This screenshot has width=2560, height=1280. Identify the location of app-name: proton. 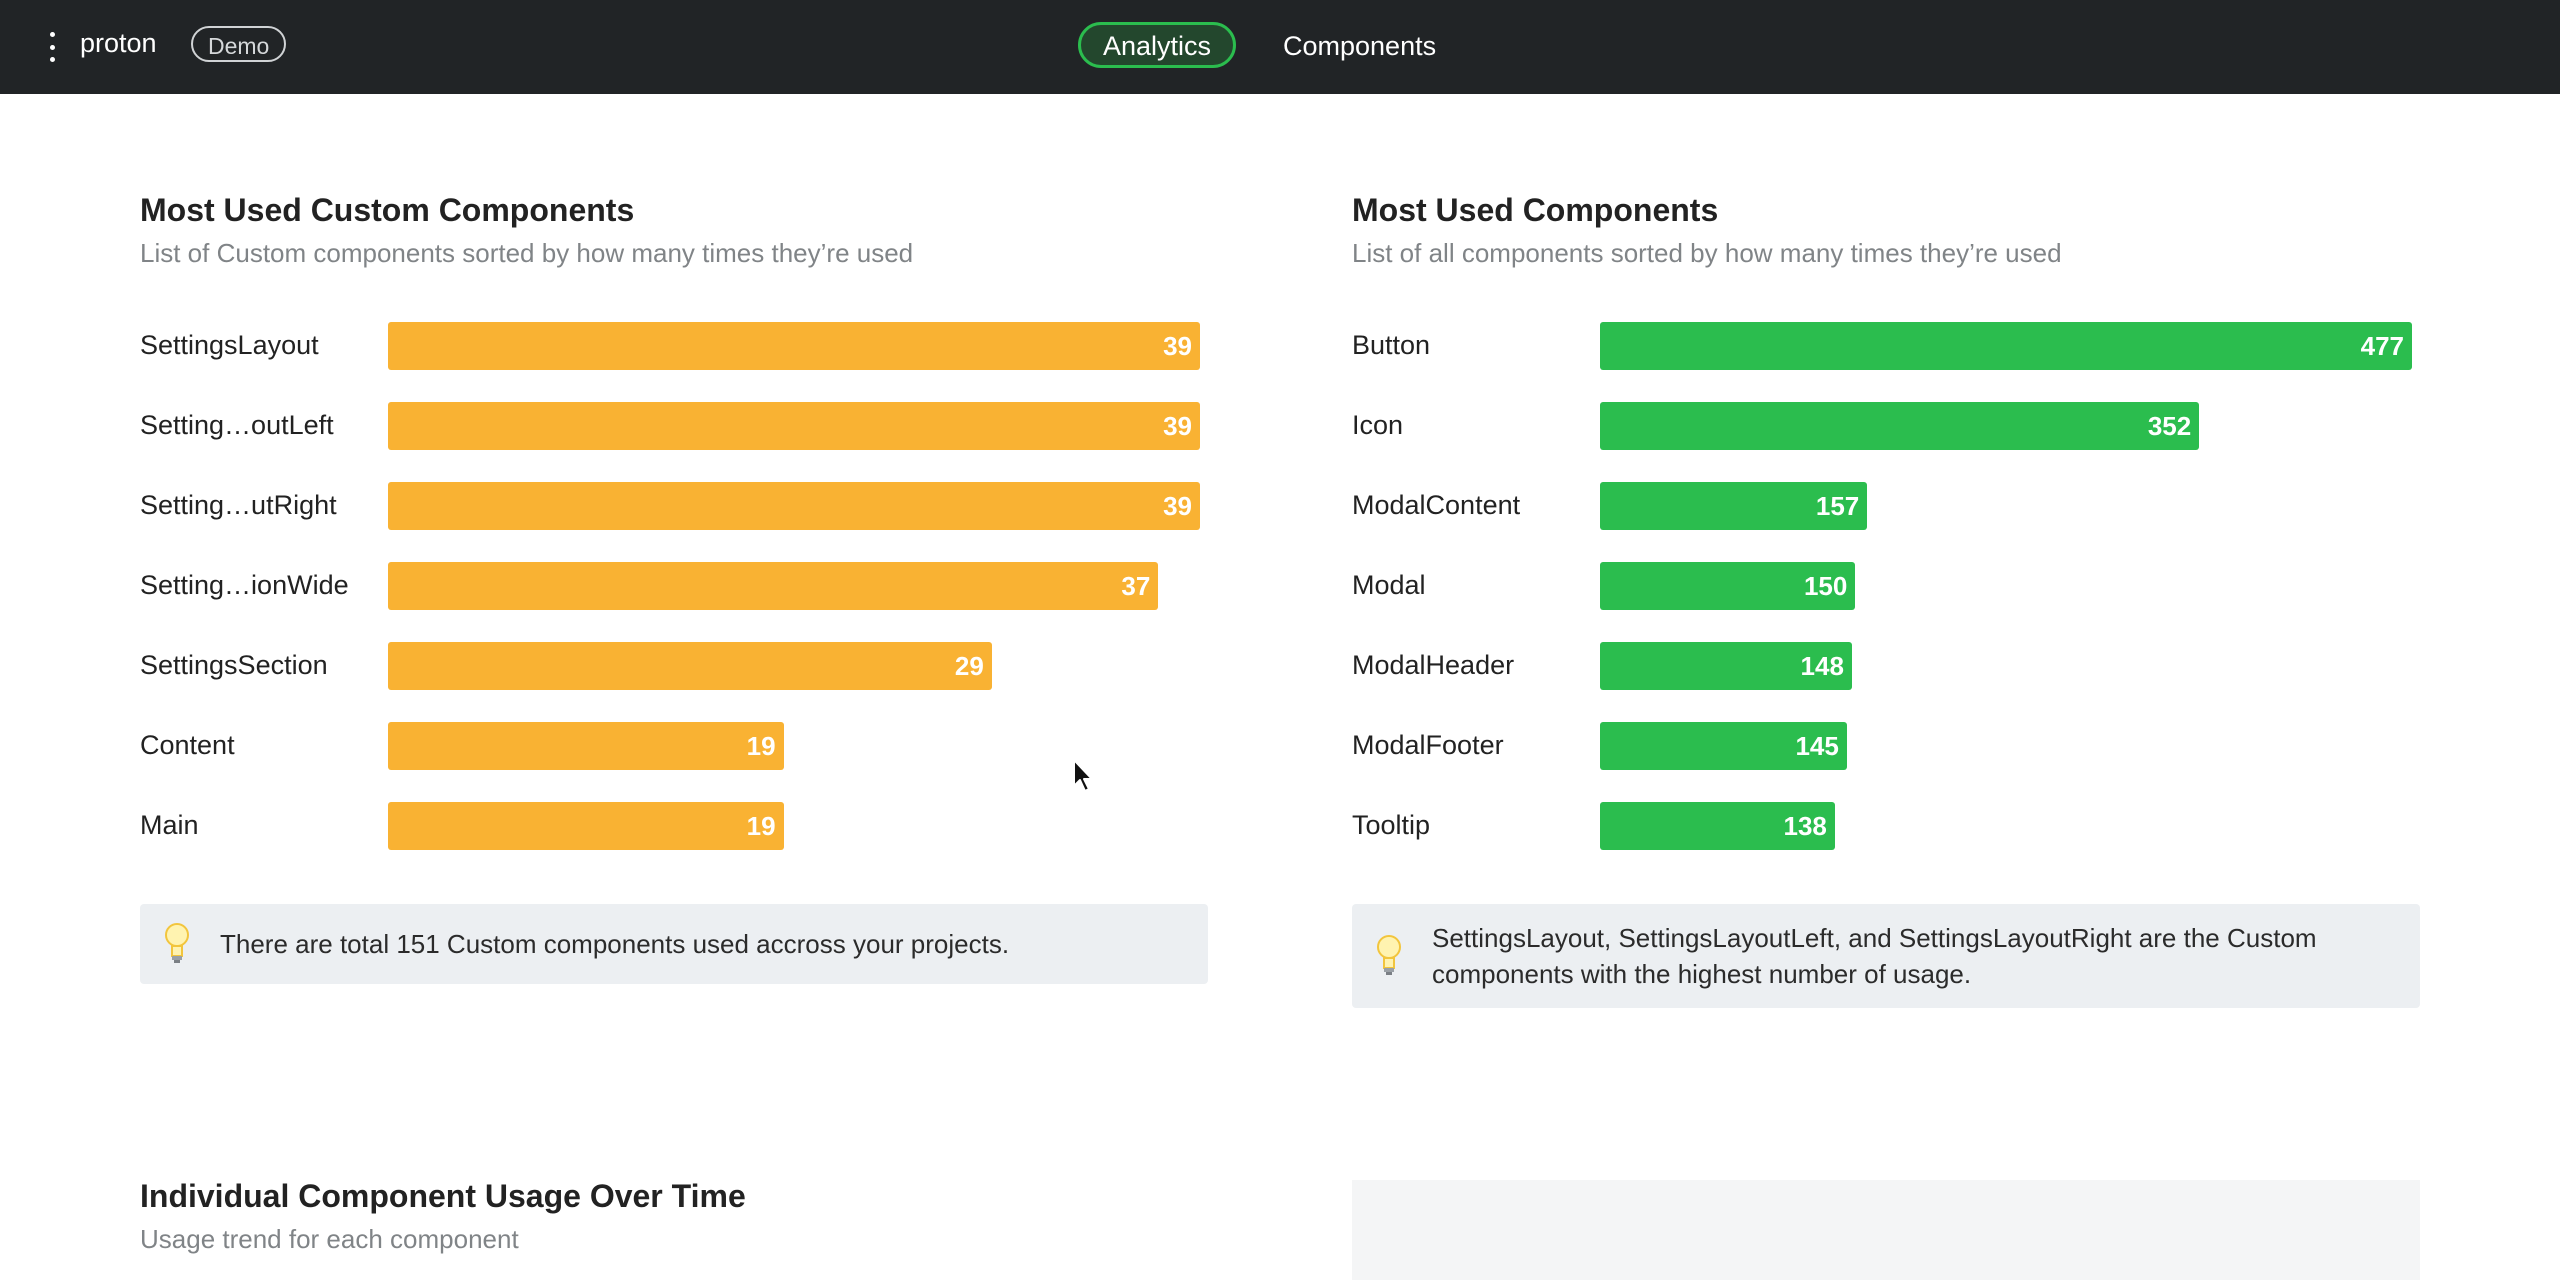
(118, 43).